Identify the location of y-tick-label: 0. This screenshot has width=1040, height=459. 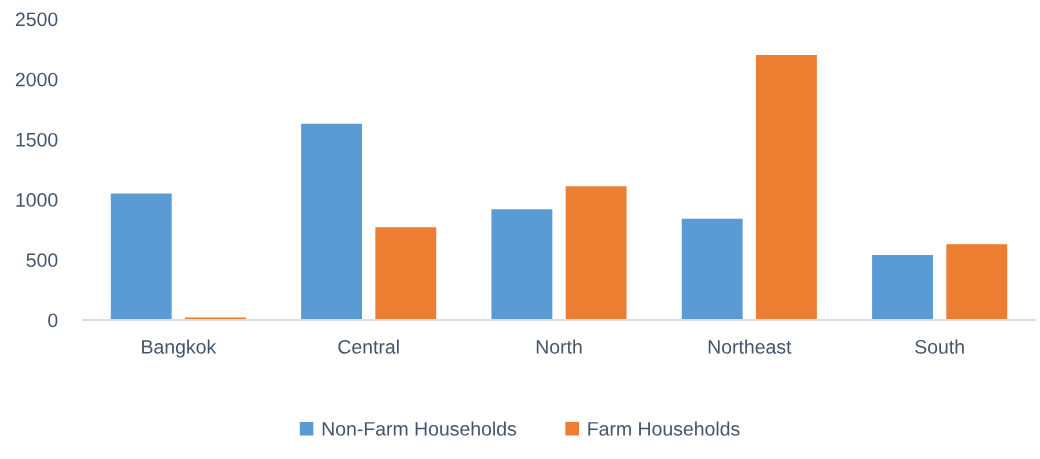
(53, 320).